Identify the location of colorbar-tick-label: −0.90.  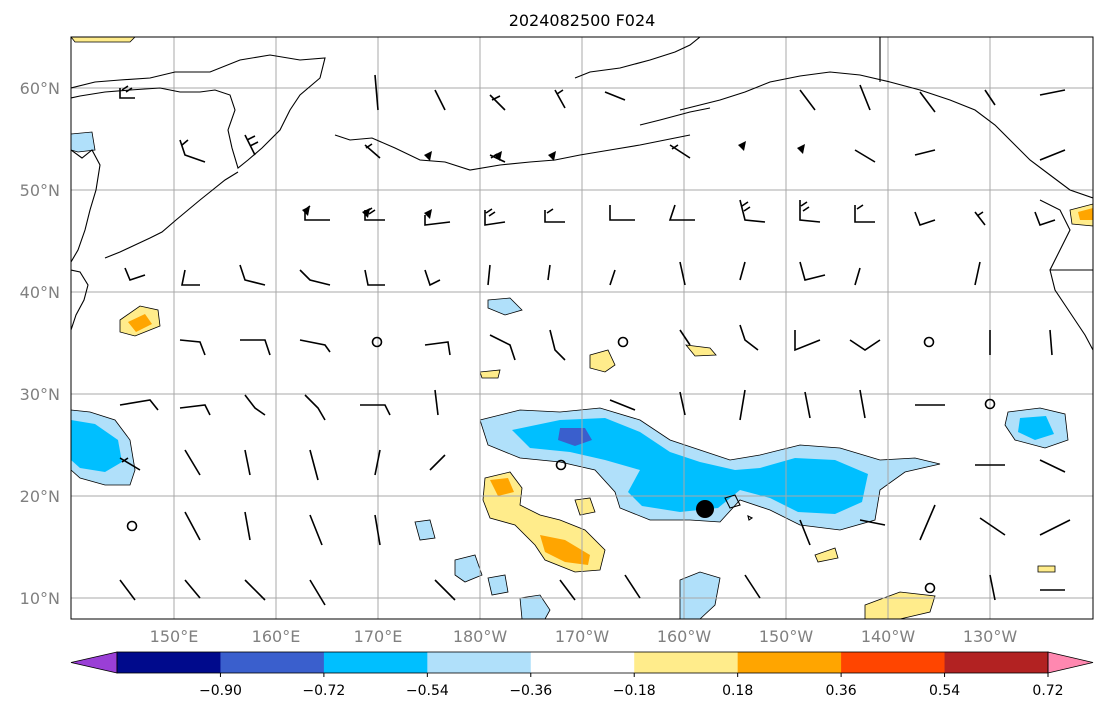
(220, 691).